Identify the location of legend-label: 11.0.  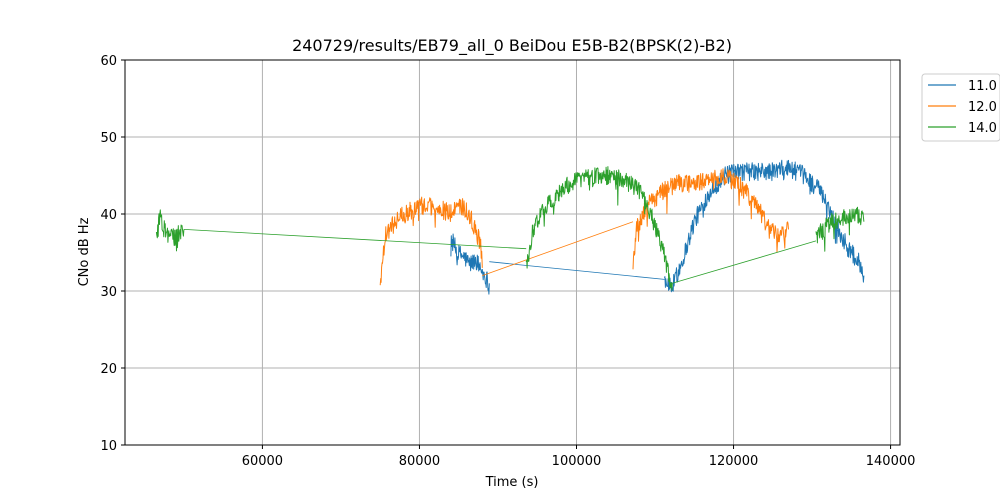
(982, 86).